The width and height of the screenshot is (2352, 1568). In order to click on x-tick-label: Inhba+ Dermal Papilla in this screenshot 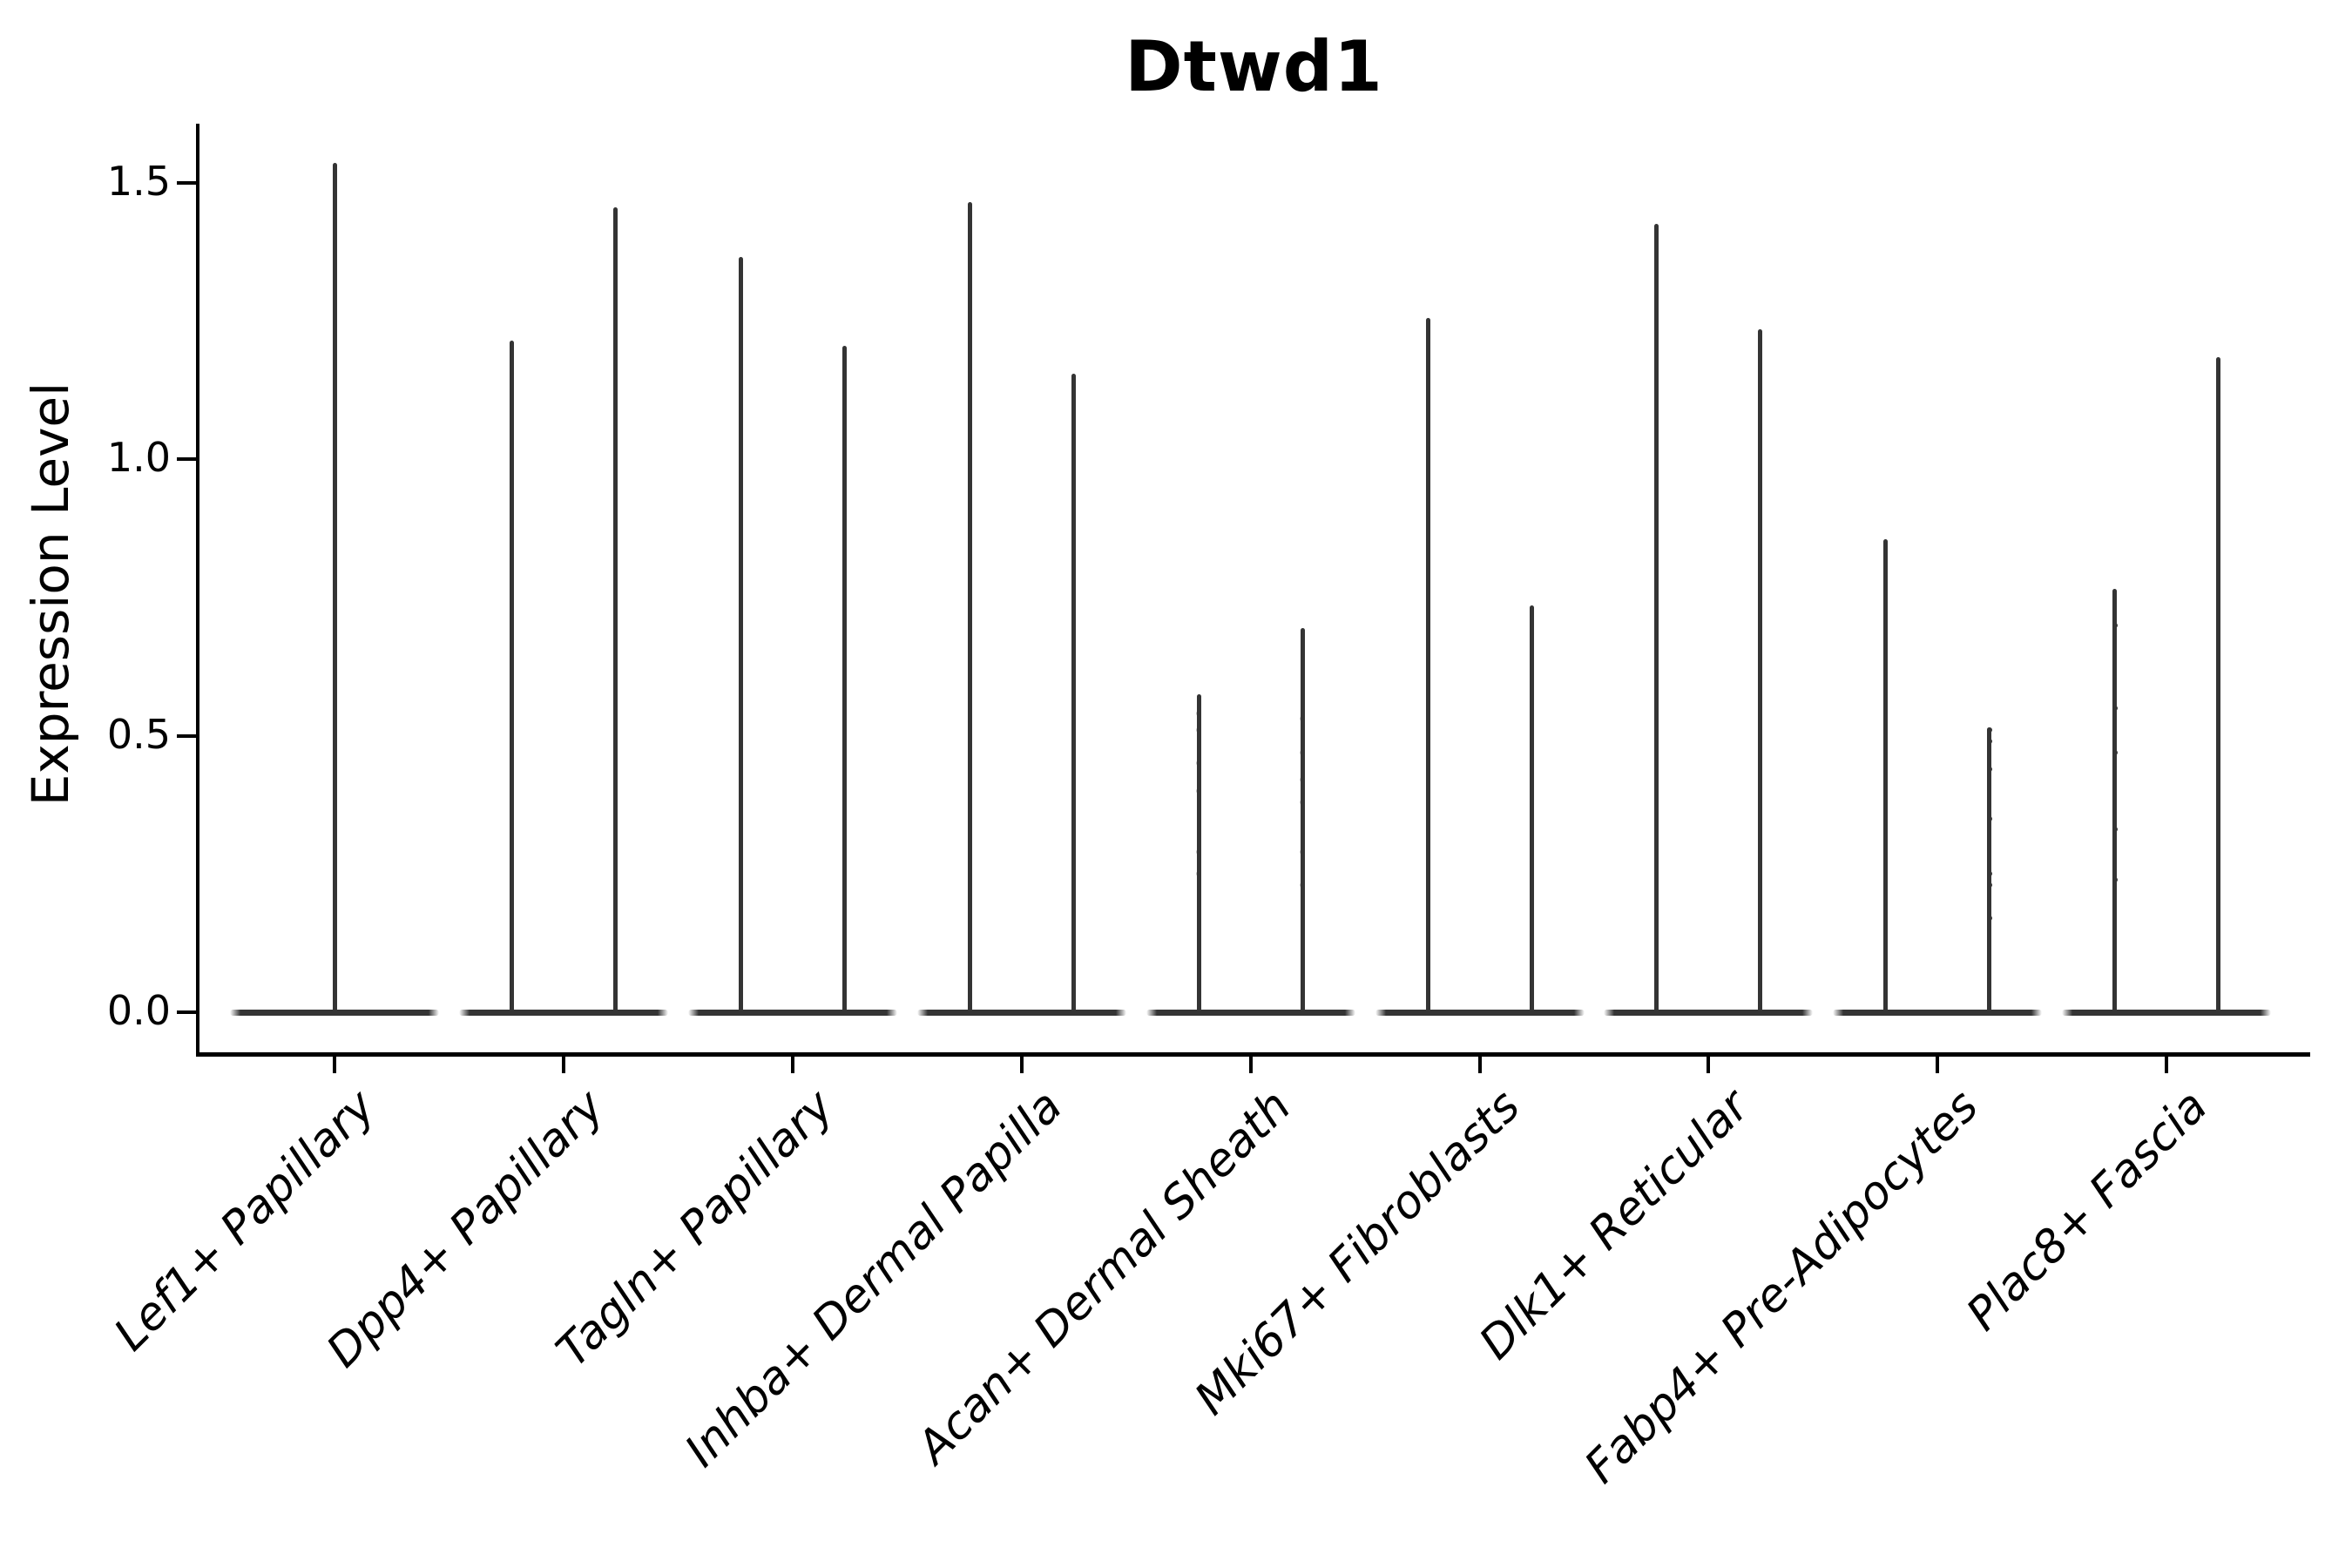, I will do `click(874, 1278)`.